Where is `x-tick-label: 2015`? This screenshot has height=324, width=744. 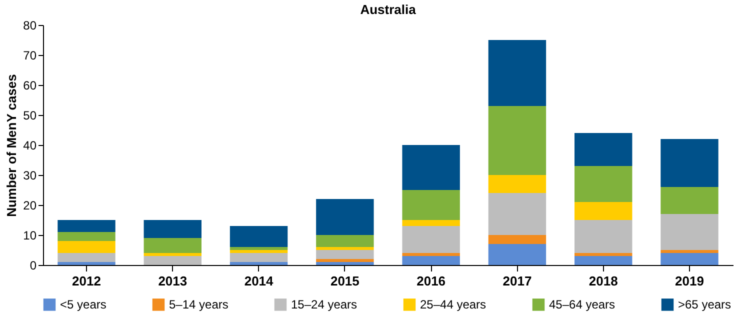 x-tick-label: 2015 is located at coordinates (345, 281).